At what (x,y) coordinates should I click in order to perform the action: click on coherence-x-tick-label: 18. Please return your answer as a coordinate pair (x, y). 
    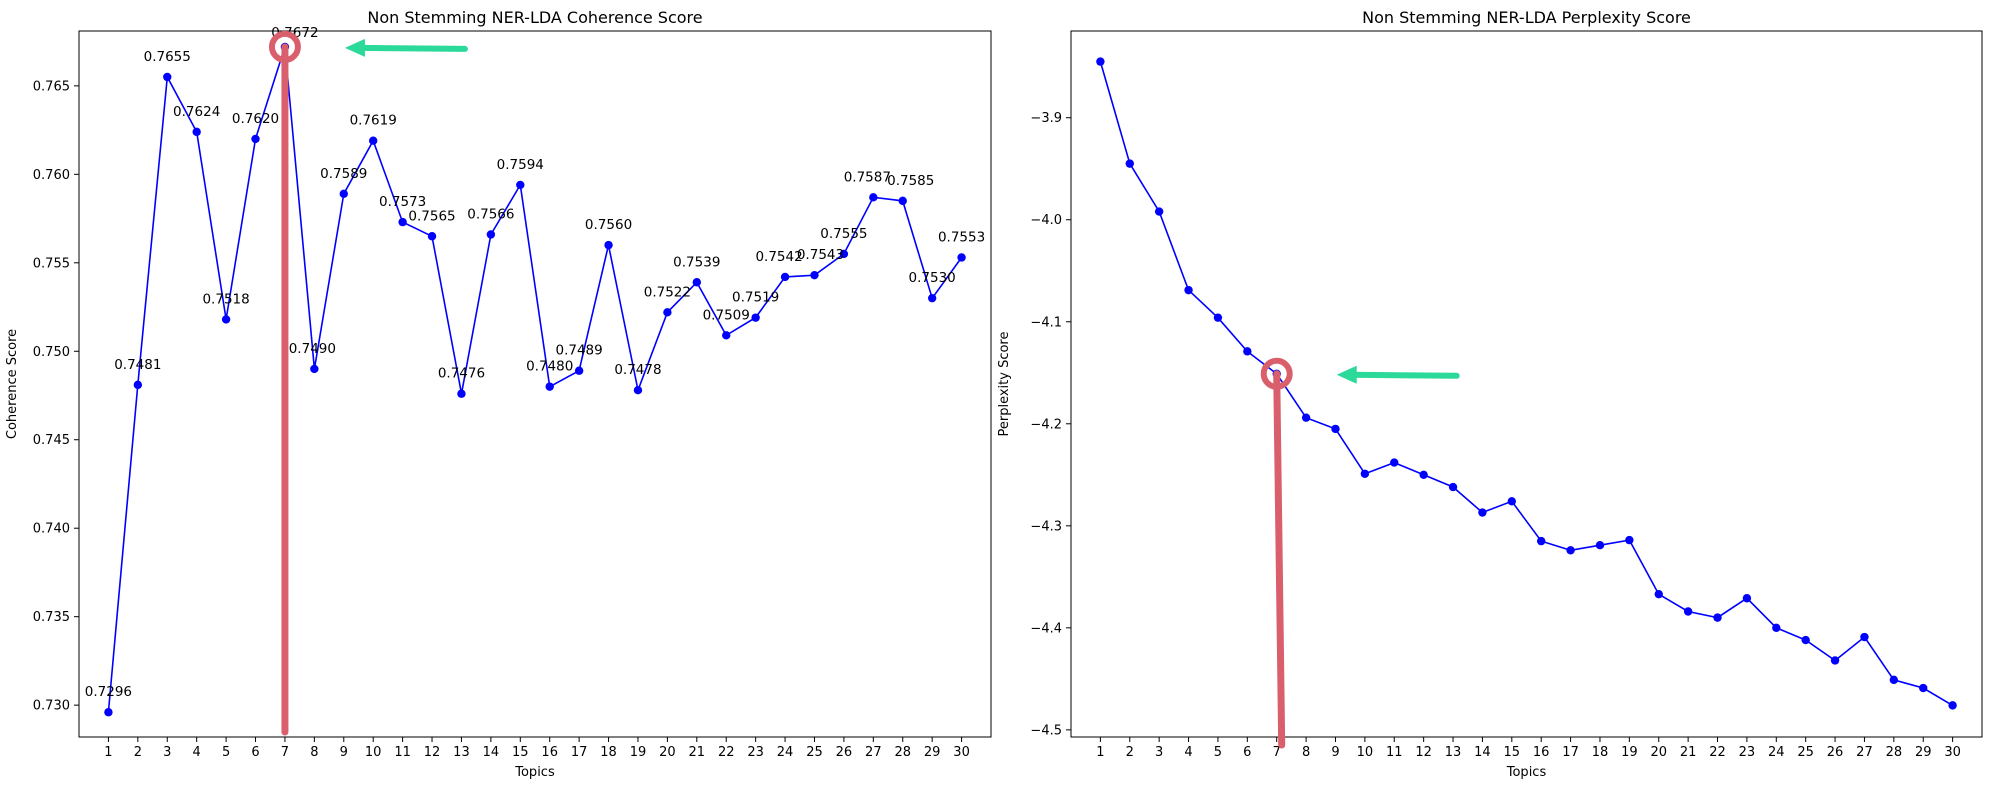
    Looking at the image, I should click on (608, 752).